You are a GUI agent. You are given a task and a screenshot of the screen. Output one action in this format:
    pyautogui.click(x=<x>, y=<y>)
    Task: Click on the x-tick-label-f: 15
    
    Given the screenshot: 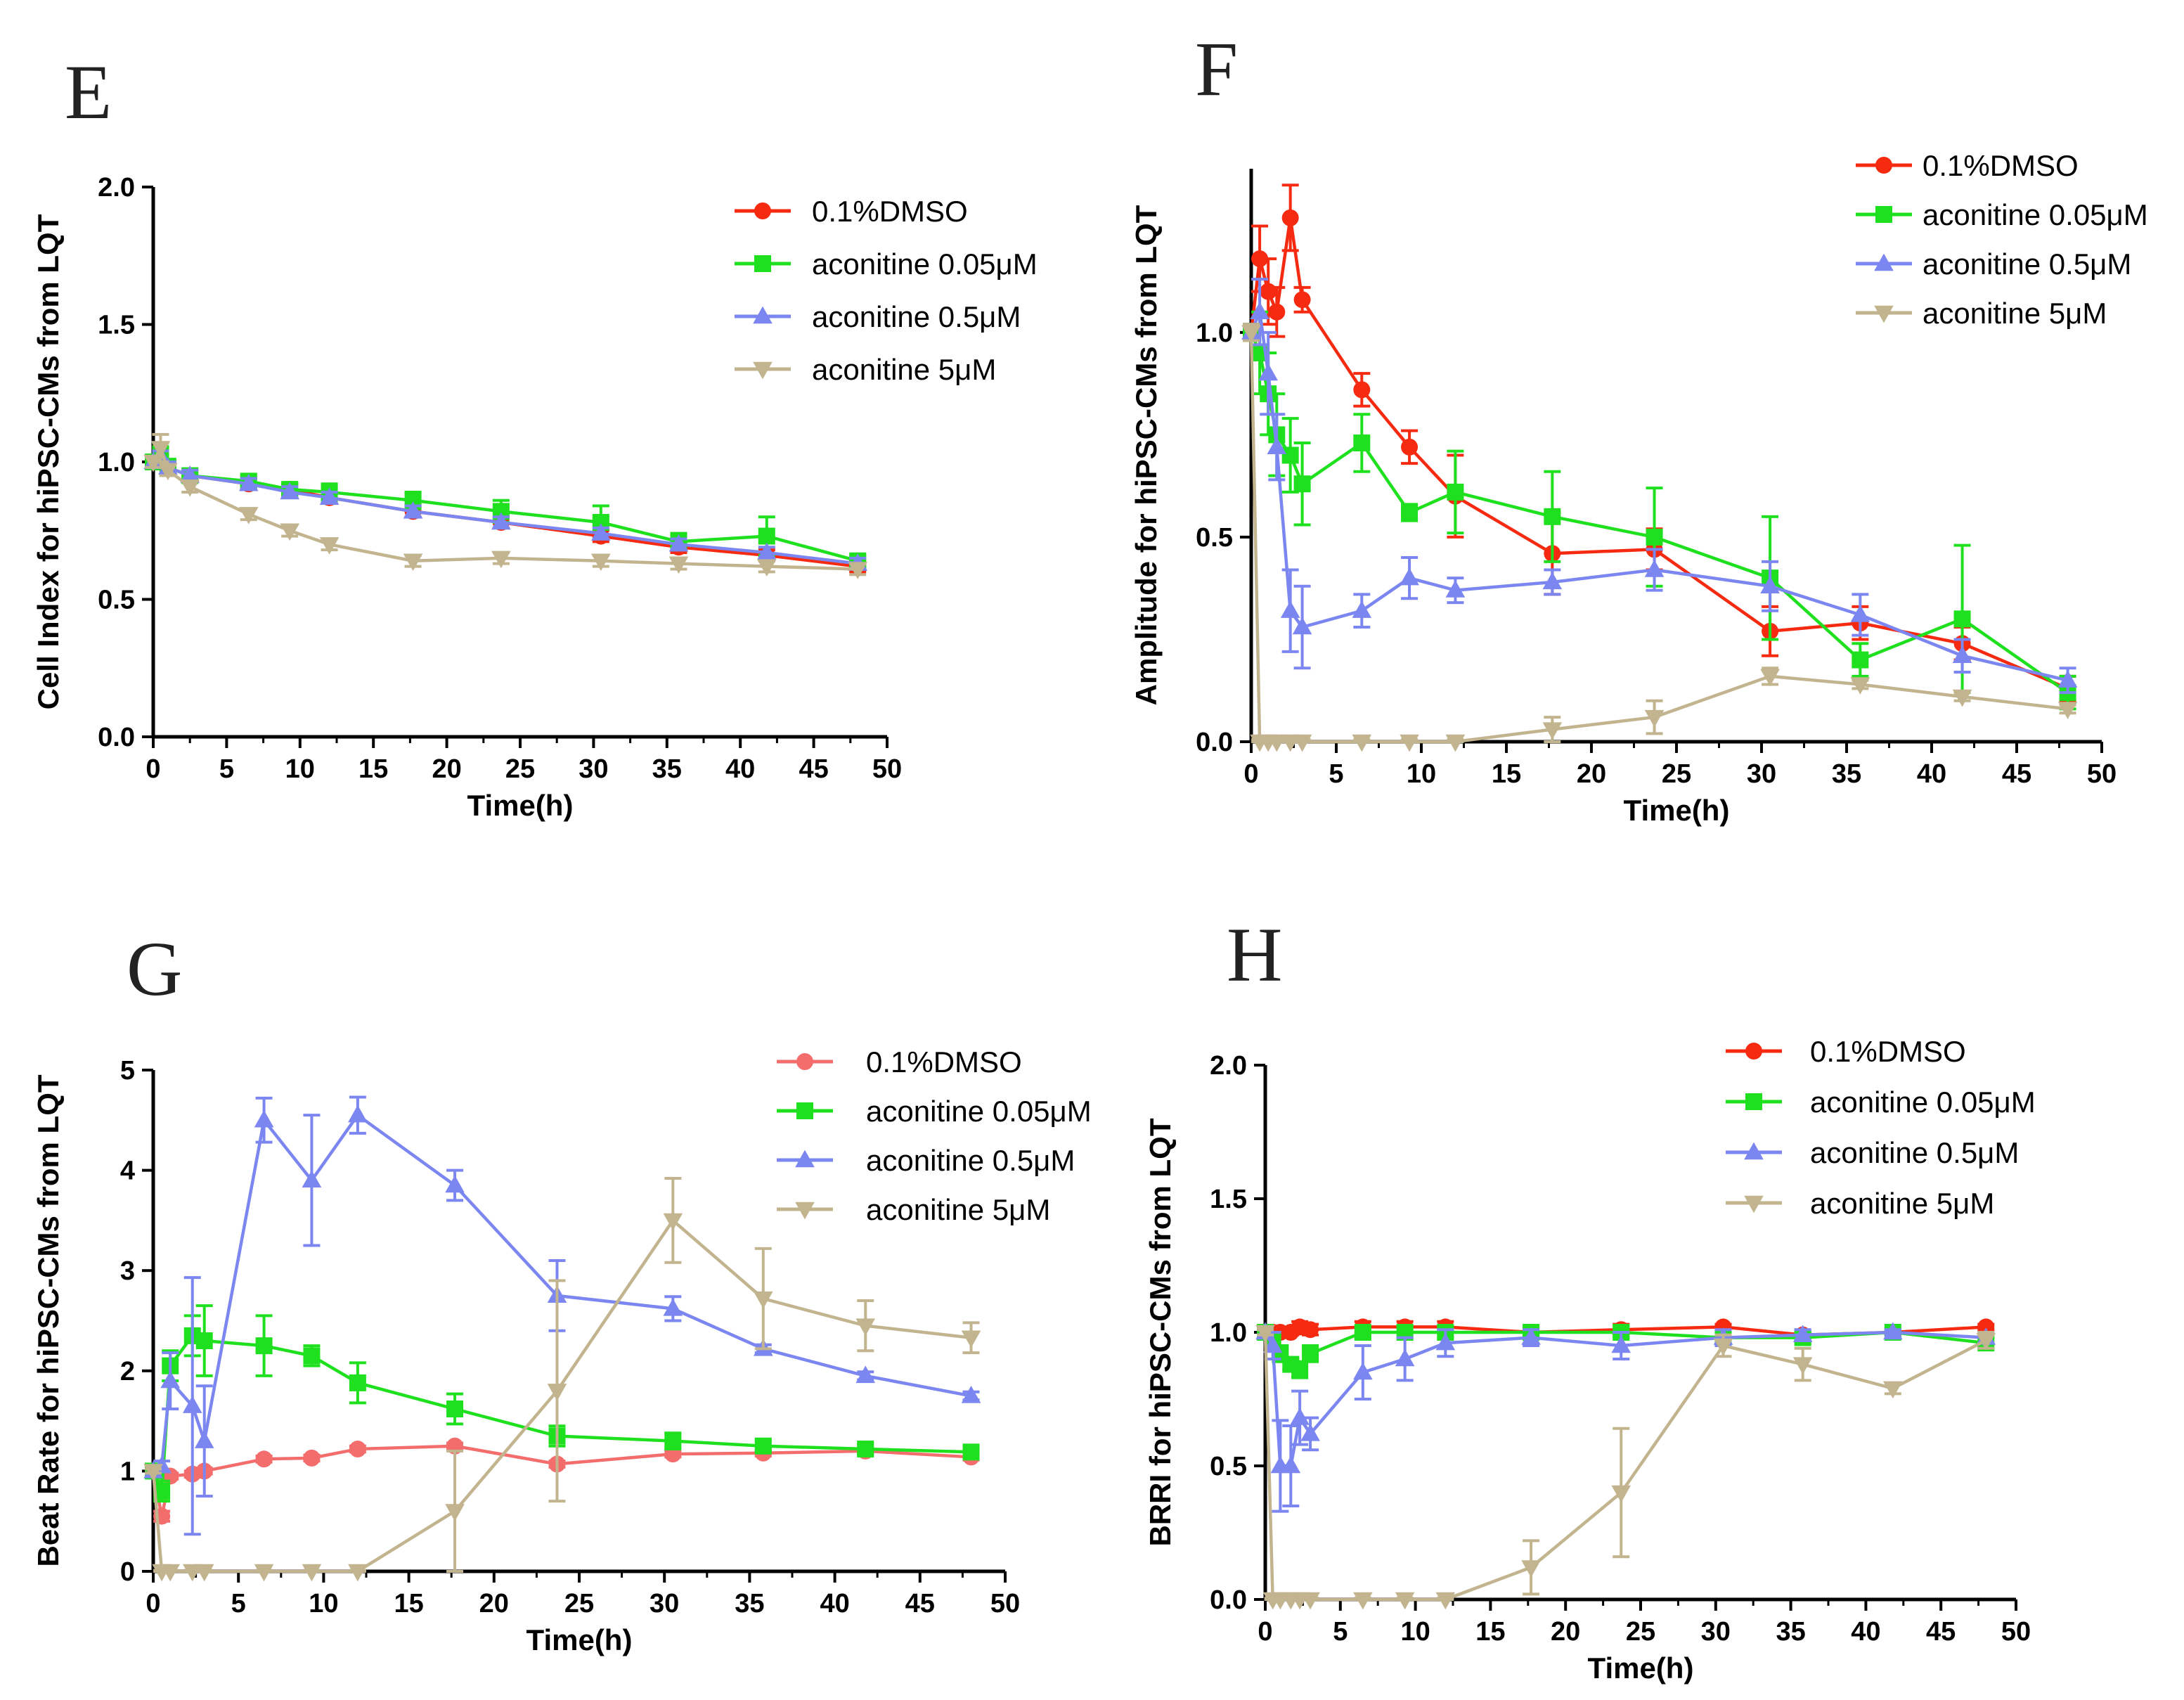 What is the action you would take?
    pyautogui.click(x=1506, y=774)
    